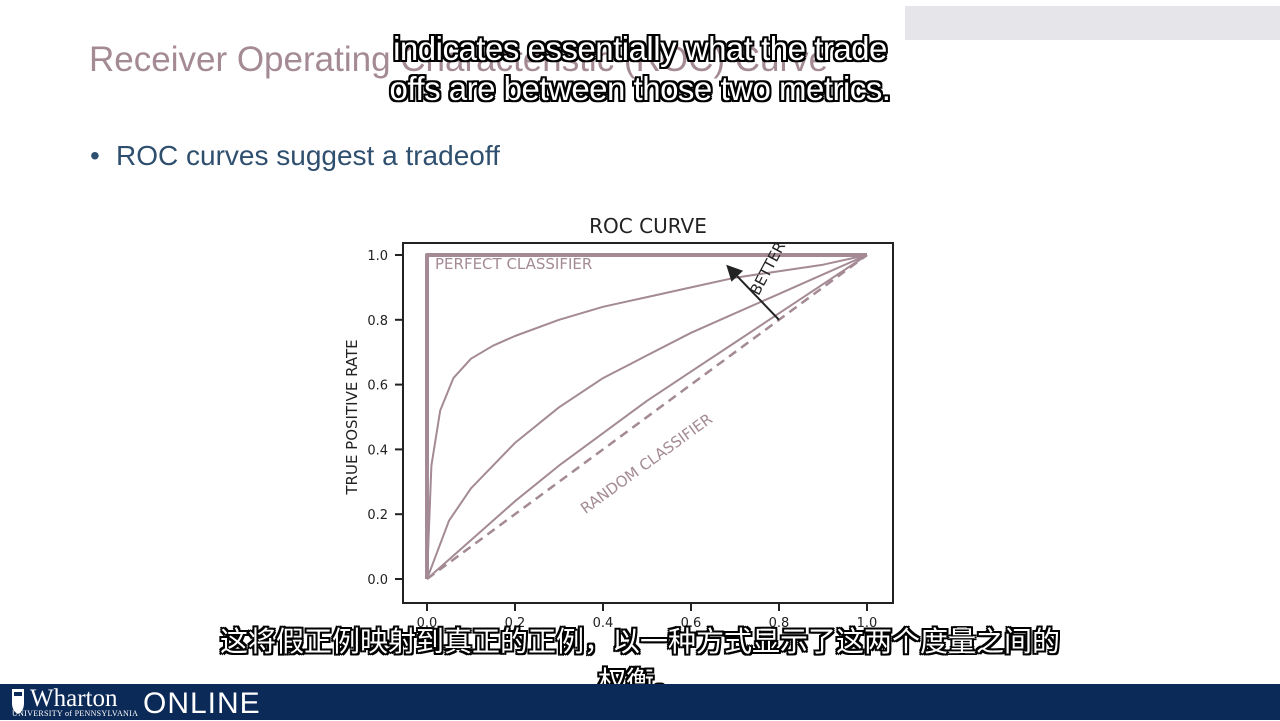  Describe the element at coordinates (640, 88) in the screenshot. I see `subtitle-english-line2: offs are between those two metrics.` at that location.